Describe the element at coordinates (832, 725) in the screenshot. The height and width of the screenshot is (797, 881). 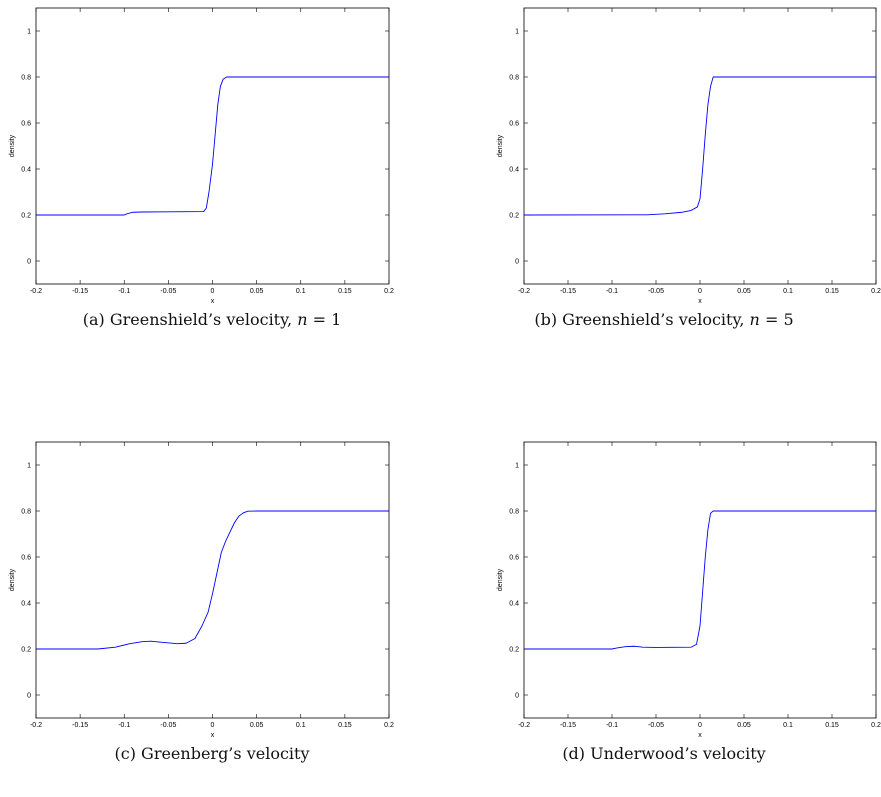
I see `x-tick-label-d: 0.15` at that location.